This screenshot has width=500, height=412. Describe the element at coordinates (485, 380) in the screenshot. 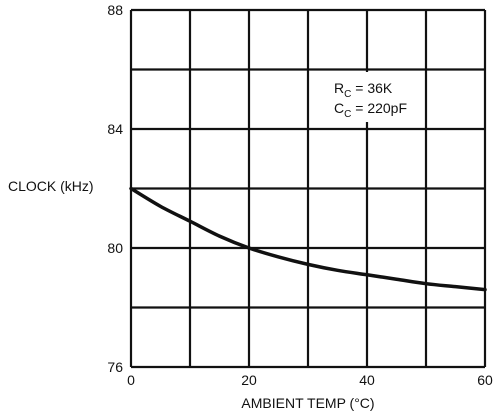

I see `x-tick-label: 60` at that location.